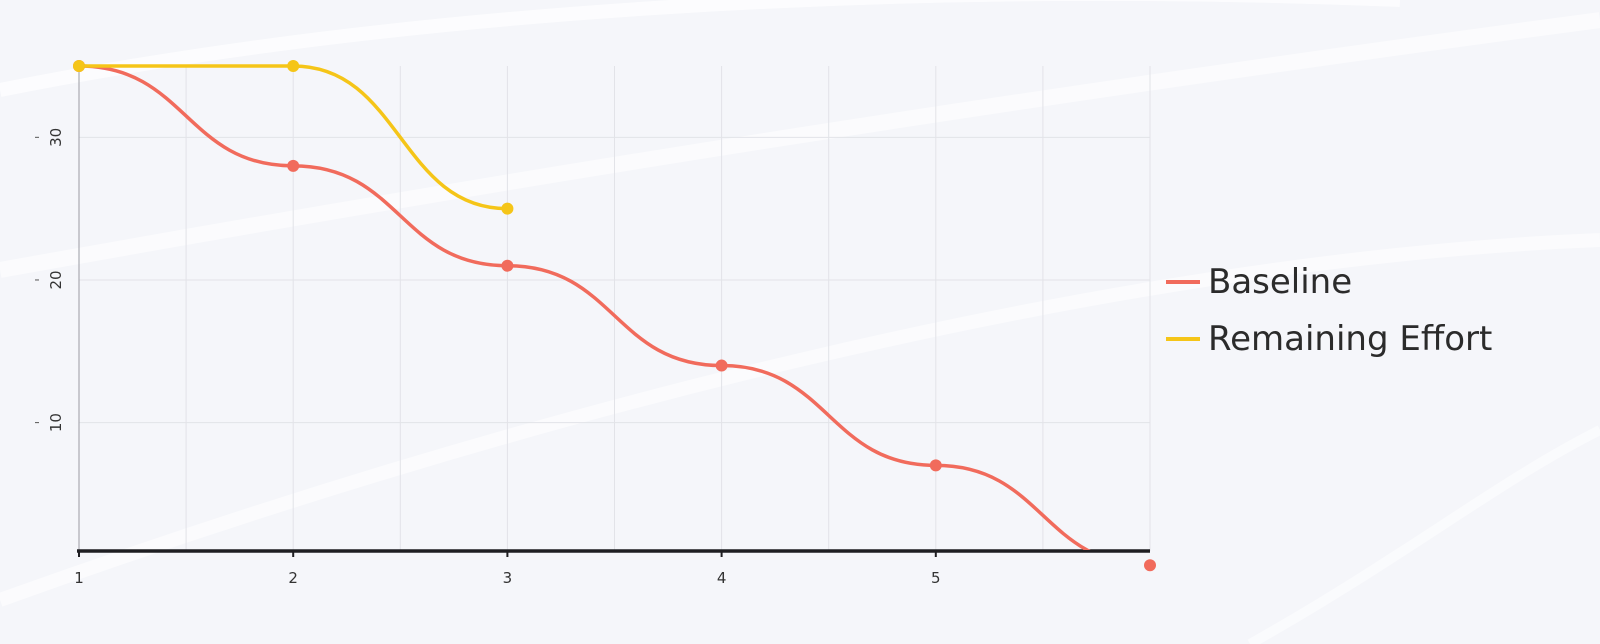  Describe the element at coordinates (294, 137) in the screenshot. I see `series-line-remaining-effort` at that location.